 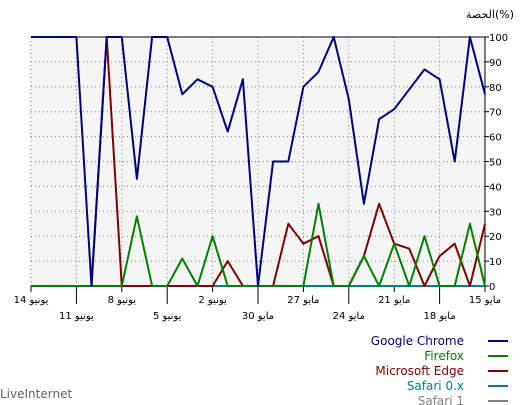 I want to click on x-tick-label: 30 مايو, so click(x=258, y=316).